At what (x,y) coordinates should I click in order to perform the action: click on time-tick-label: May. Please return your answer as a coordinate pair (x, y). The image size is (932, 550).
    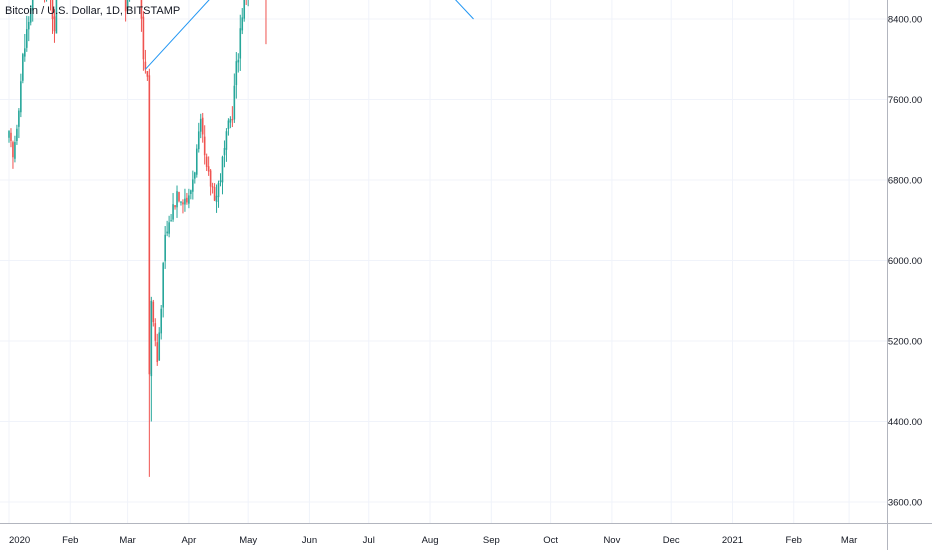
    Looking at the image, I should click on (248, 540).